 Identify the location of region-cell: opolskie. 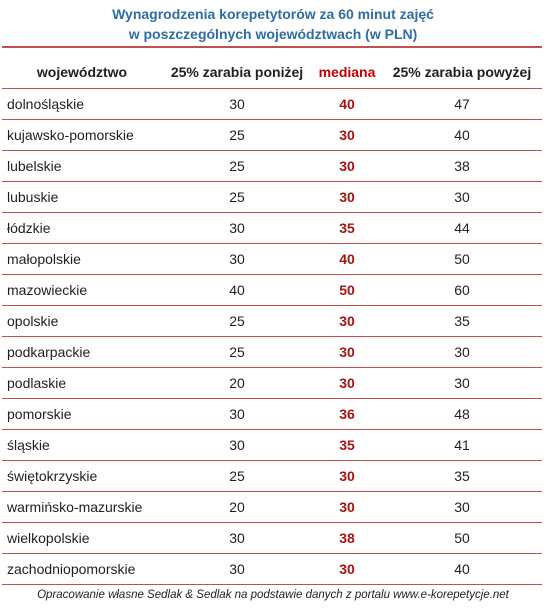
(82, 321).